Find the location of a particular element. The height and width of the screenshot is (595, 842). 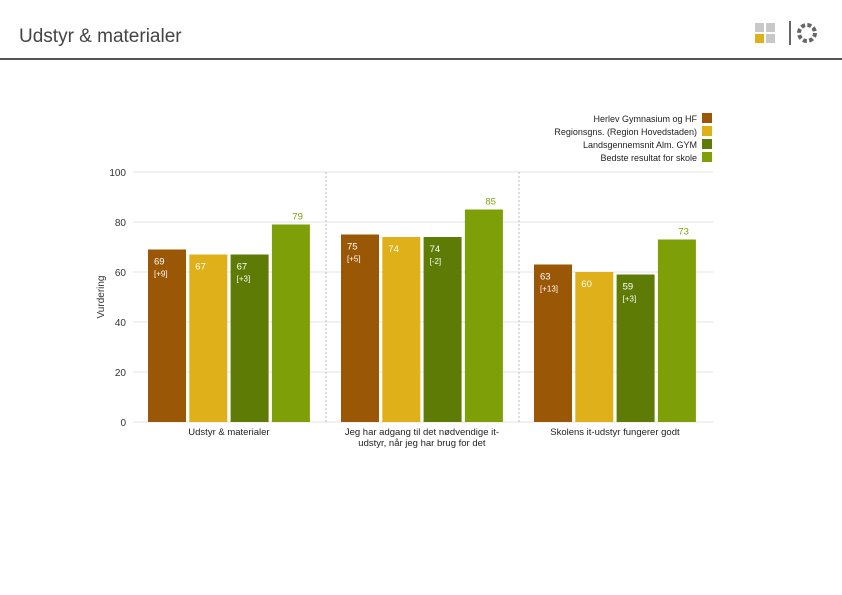

legend-label: Regionsgns. (Region Hovedstaden) is located at coordinates (625, 132).